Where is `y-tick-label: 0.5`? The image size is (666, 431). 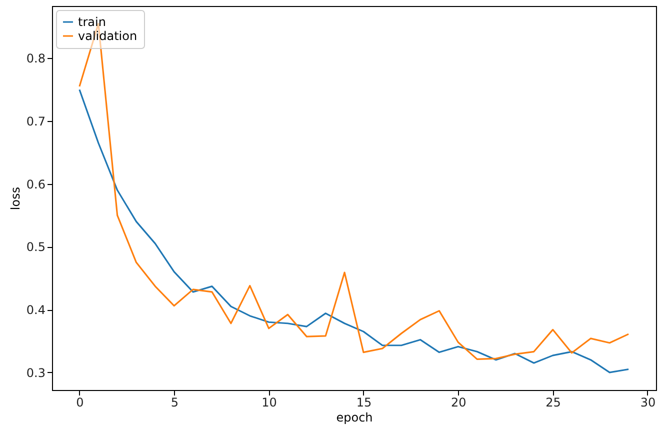 y-tick-label: 0.5 is located at coordinates (36, 247).